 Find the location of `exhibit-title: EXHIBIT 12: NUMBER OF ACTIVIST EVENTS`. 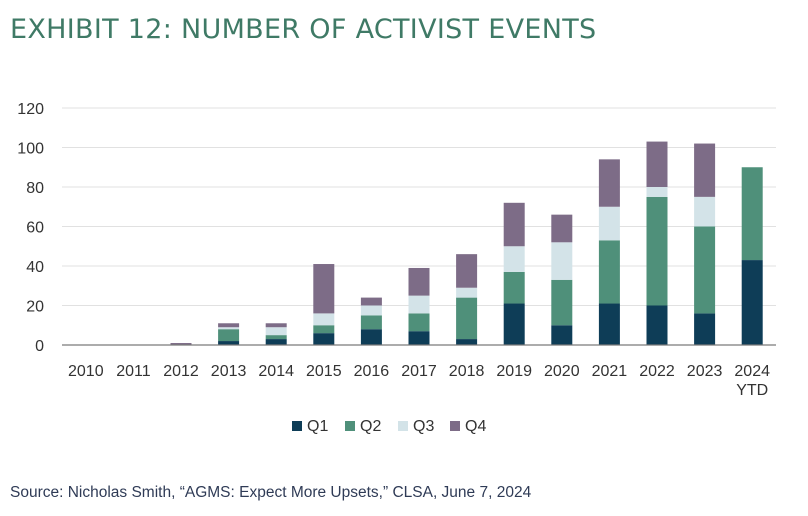

exhibit-title: EXHIBIT 12: NUMBER OF ACTIVIST EVENTS is located at coordinates (303, 29).